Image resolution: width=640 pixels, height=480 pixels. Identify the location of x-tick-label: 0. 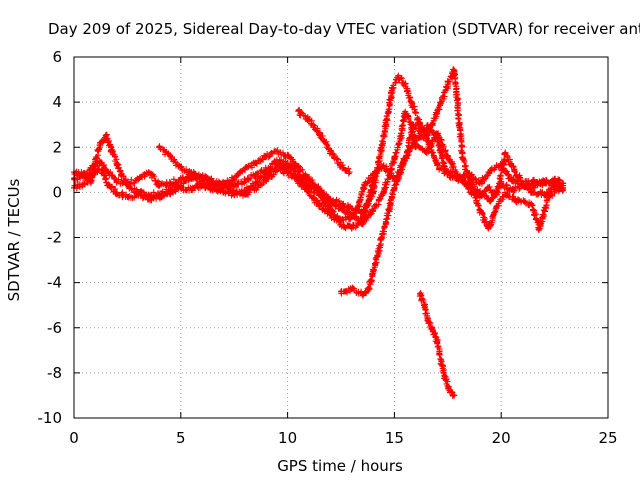
(74, 438).